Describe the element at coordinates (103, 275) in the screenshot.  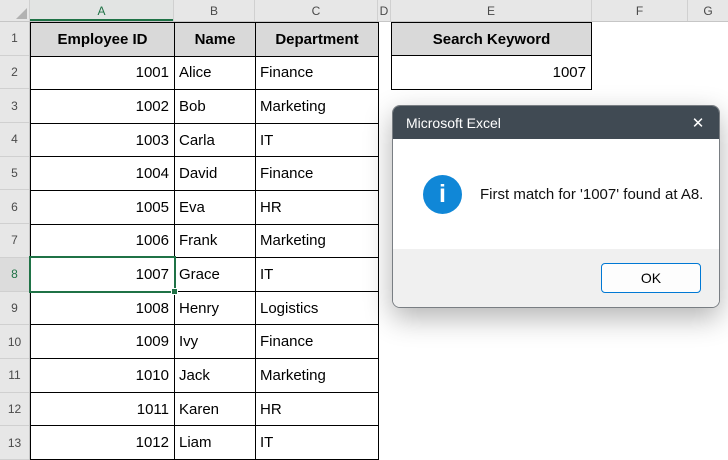
I see `cell-employee-id: 1007` at that location.